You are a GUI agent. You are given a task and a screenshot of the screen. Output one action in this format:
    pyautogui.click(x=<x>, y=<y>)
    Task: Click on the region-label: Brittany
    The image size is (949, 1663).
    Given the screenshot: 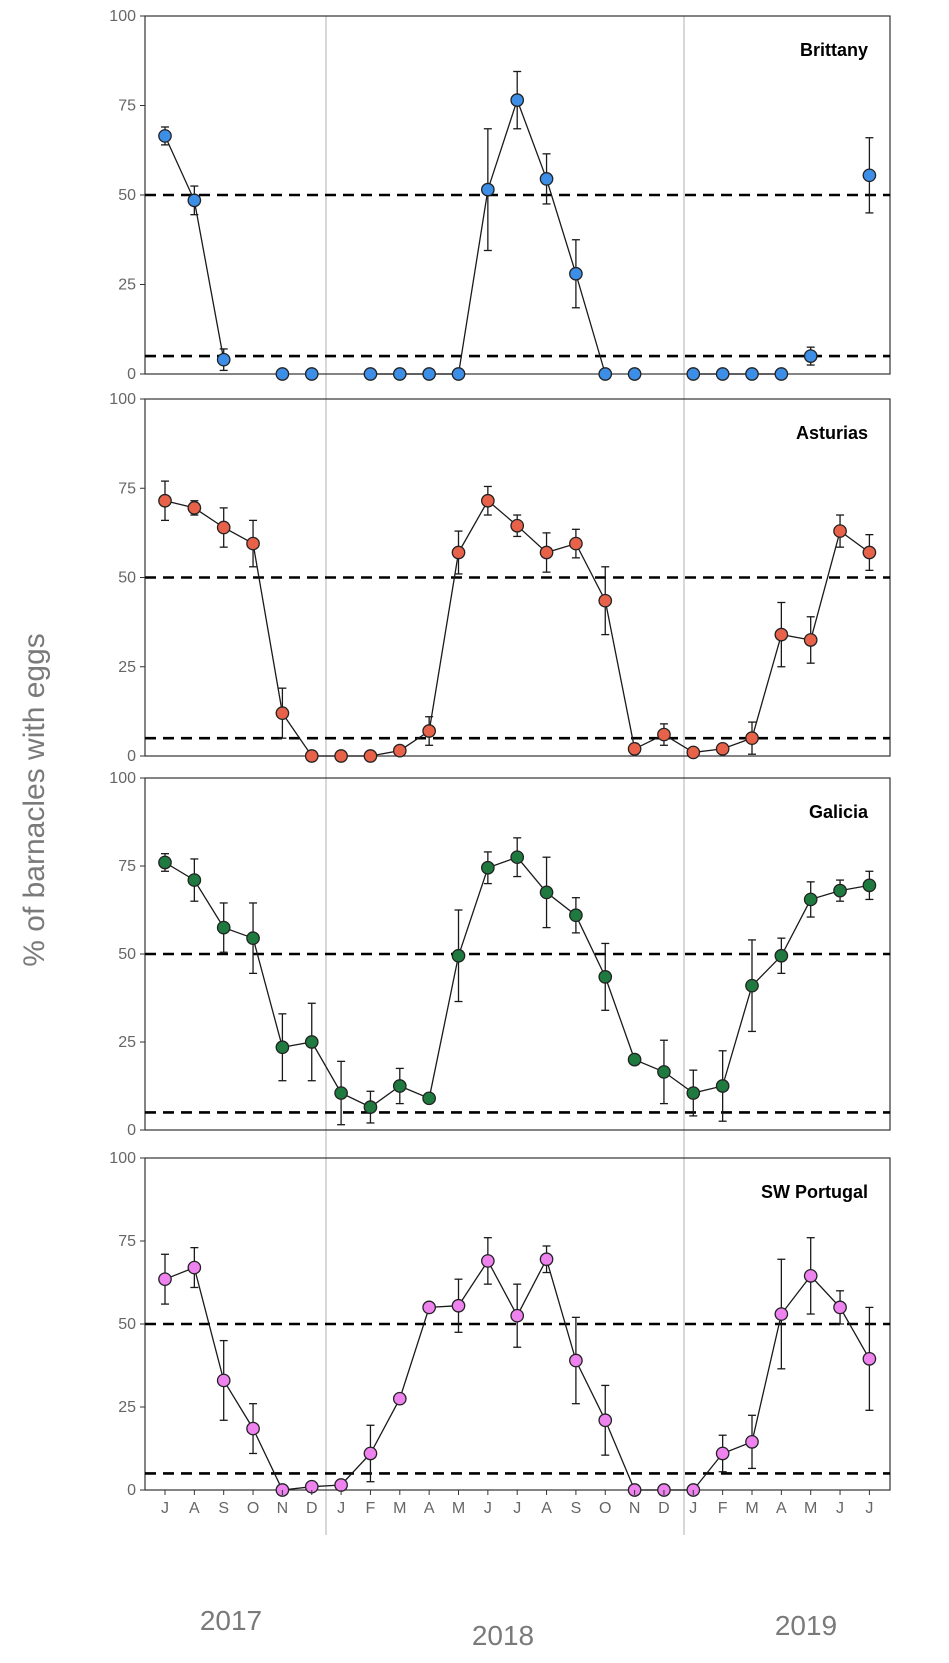 What is the action you would take?
    pyautogui.click(x=834, y=50)
    